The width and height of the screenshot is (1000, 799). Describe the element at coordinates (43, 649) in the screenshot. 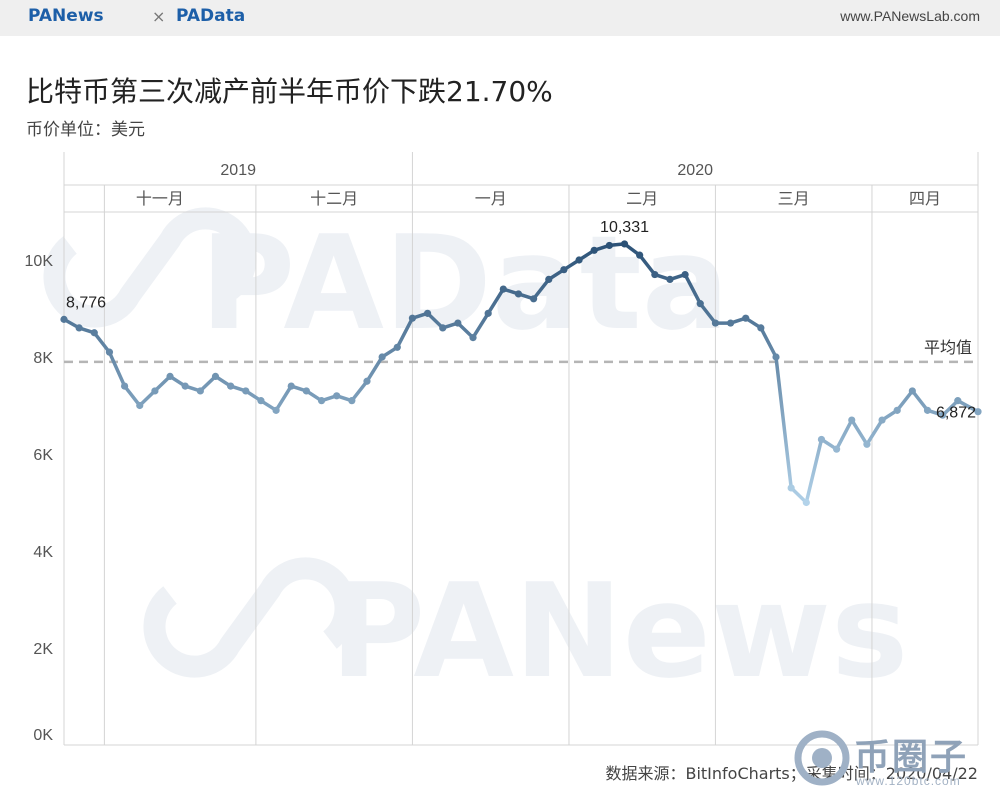

I see `y-tick-label: 2K` at that location.